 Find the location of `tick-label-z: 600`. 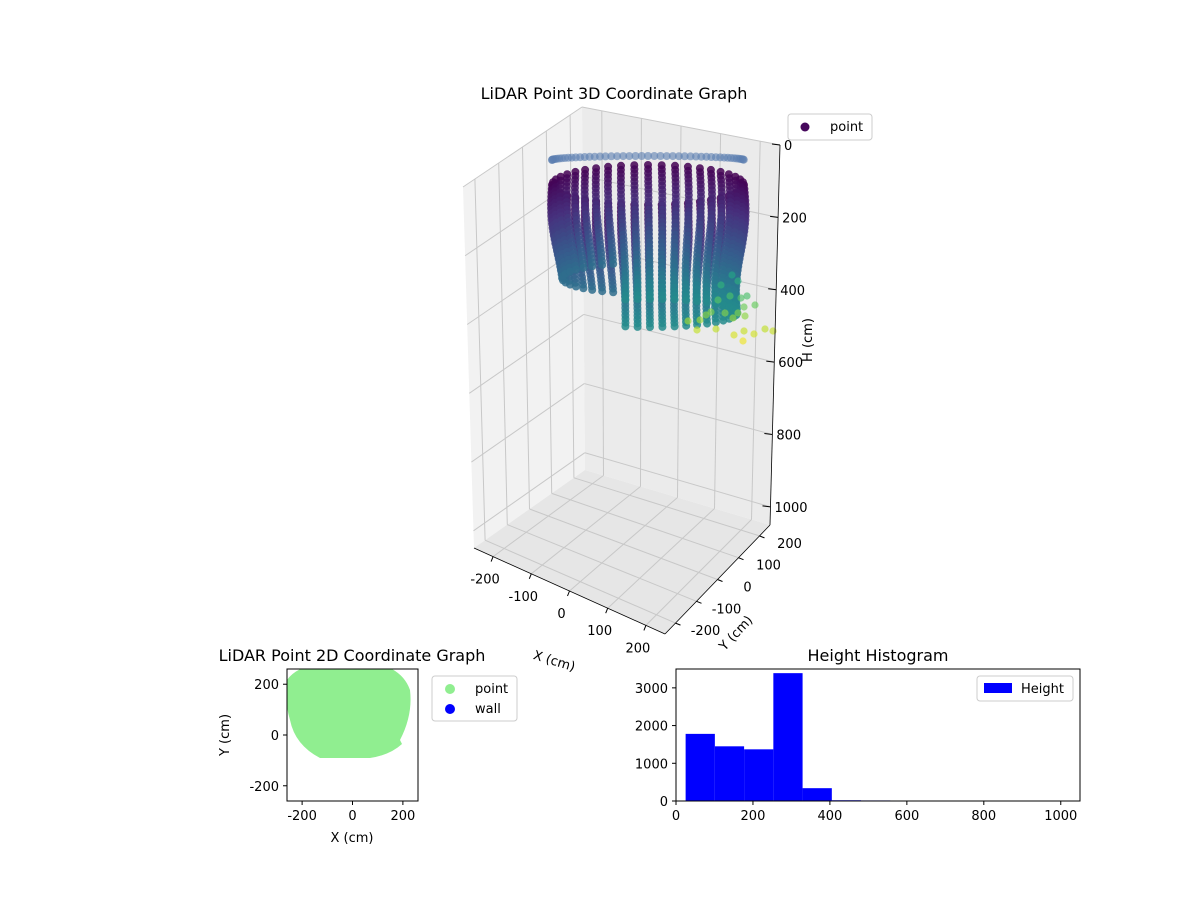

tick-label-z: 600 is located at coordinates (790, 363).